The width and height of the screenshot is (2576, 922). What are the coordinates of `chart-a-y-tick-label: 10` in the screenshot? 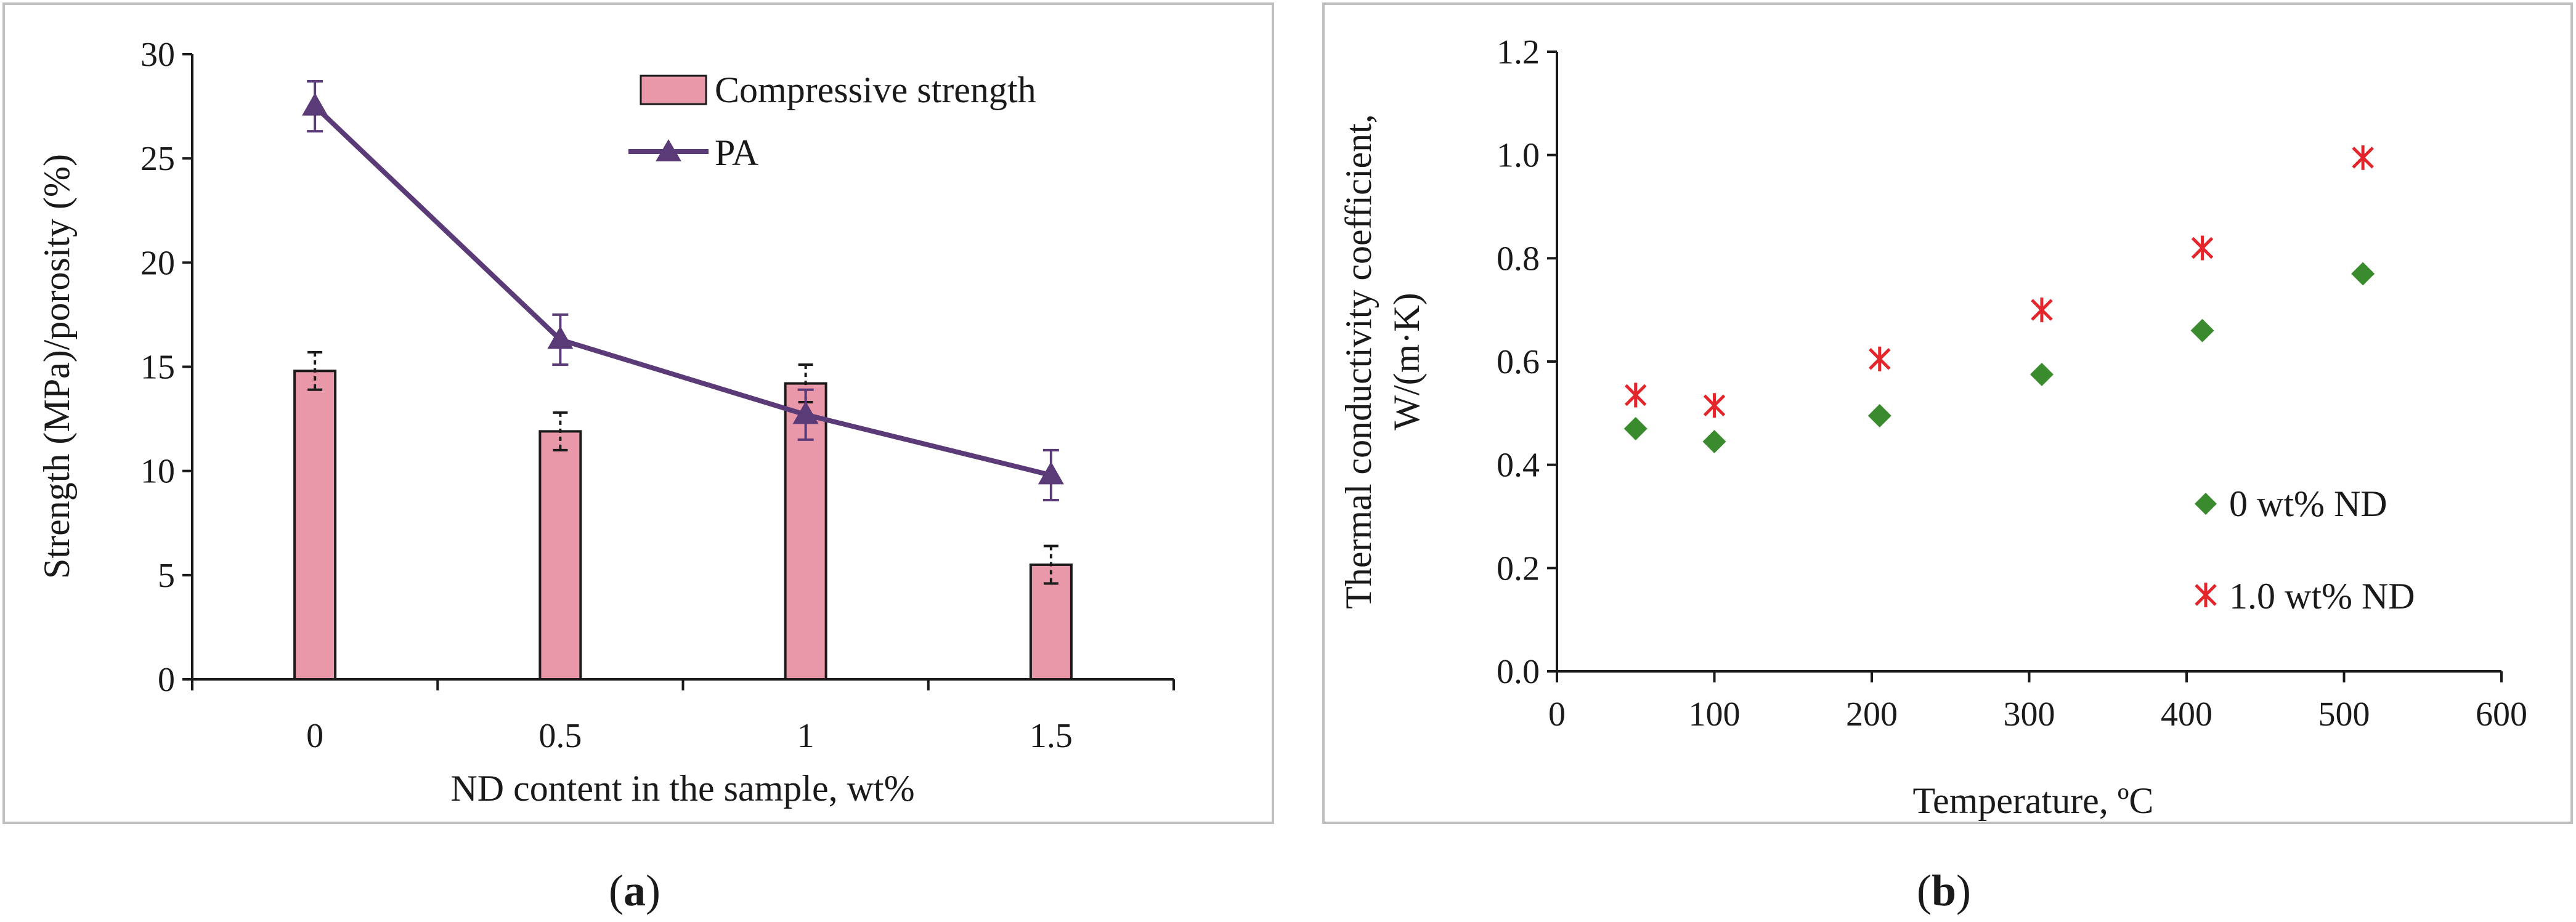 It's located at (157, 472).